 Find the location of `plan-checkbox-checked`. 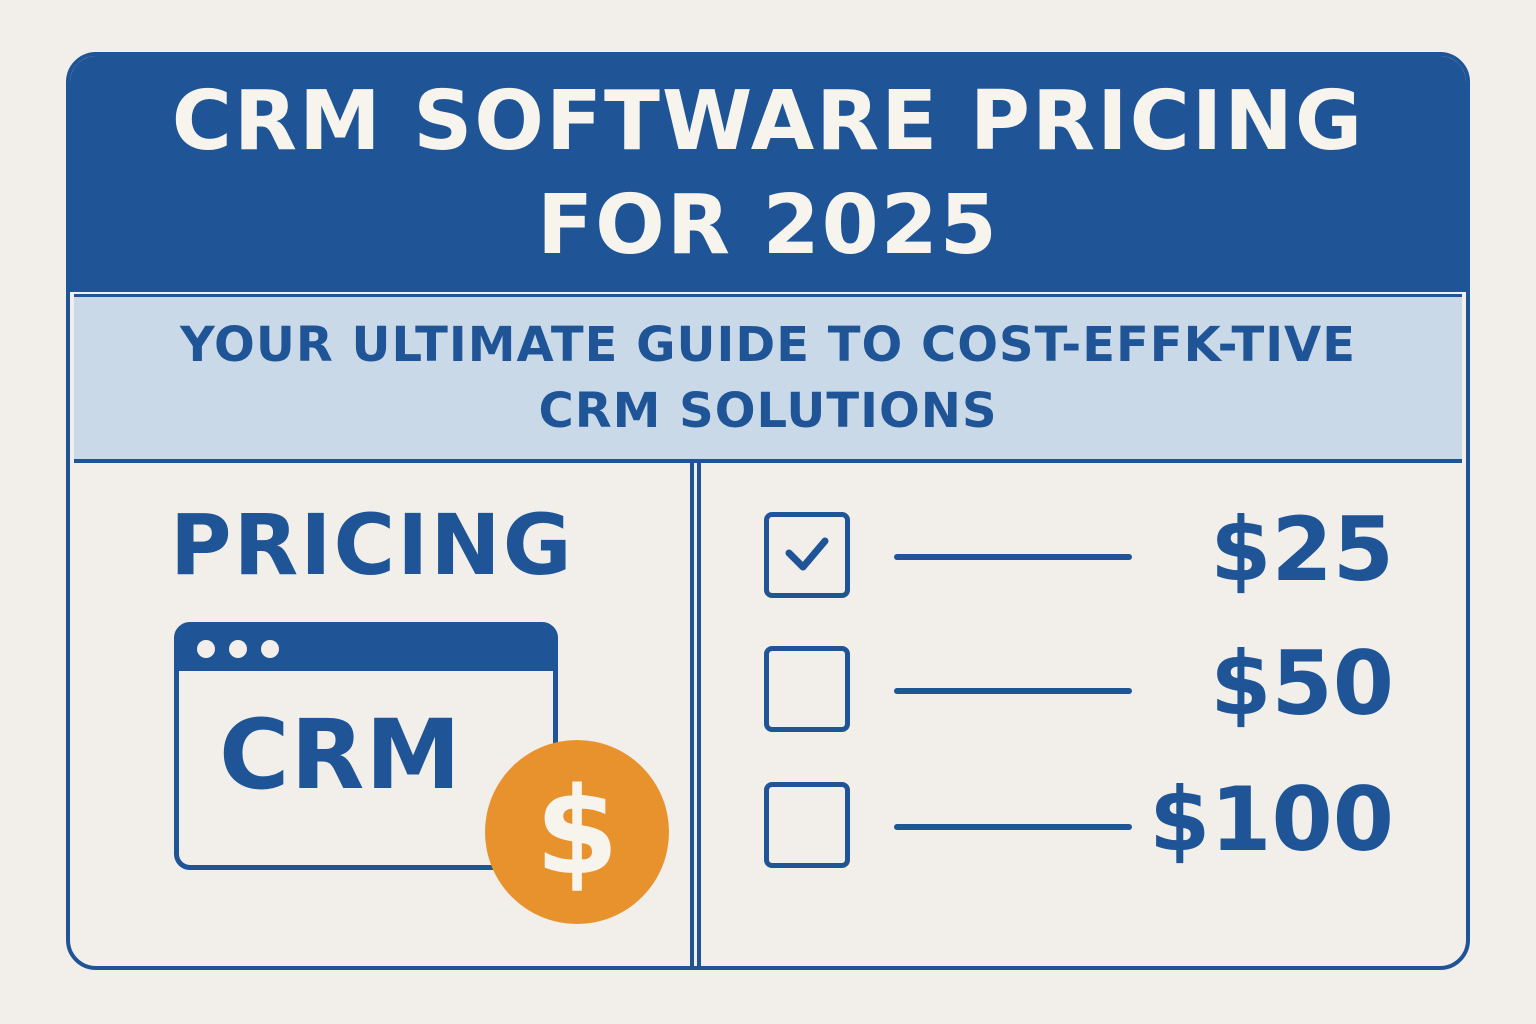

plan-checkbox-checked is located at coordinates (807, 555).